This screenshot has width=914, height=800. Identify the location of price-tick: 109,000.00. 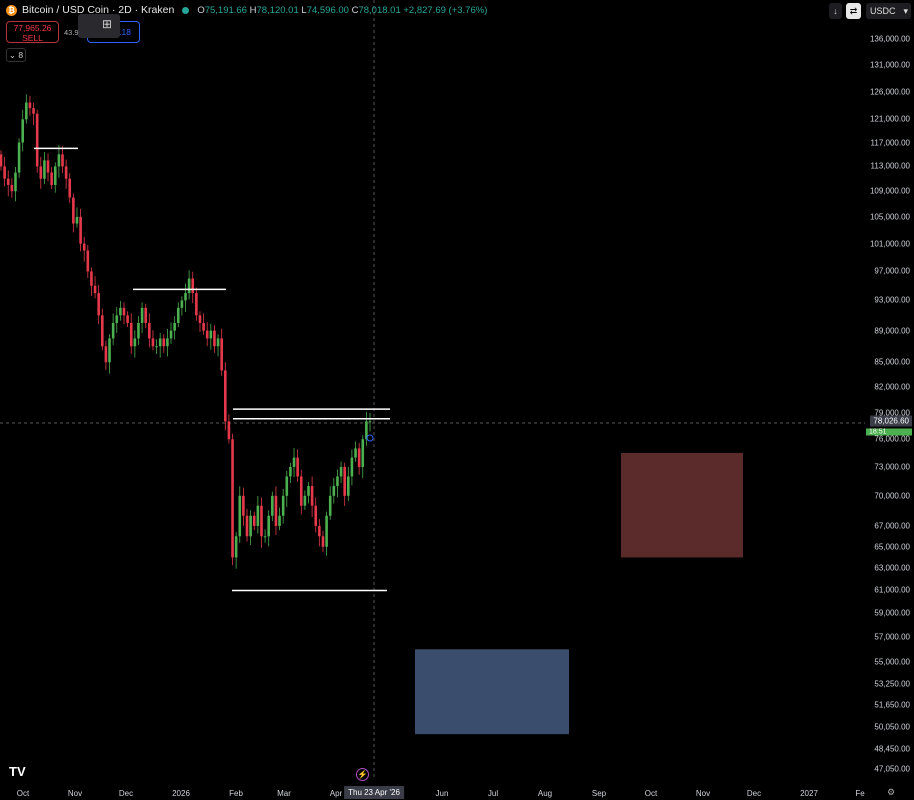
(889, 191).